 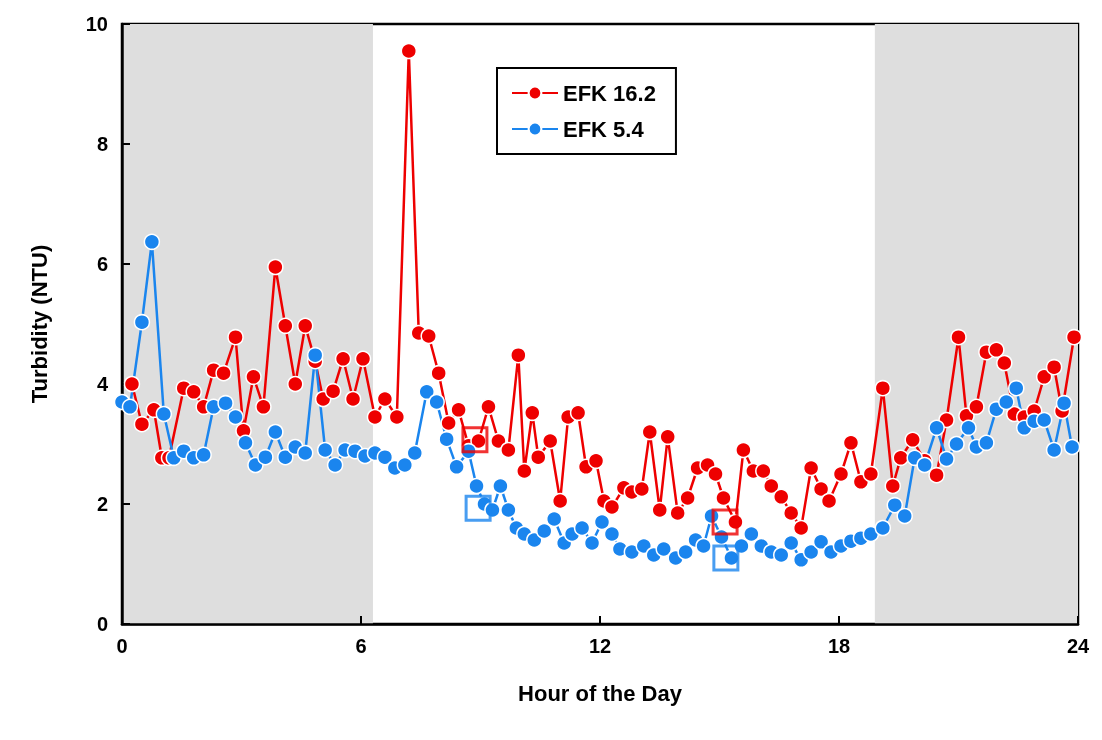 I want to click on y-axis-title: Turbidity (NTU), so click(x=39, y=324).